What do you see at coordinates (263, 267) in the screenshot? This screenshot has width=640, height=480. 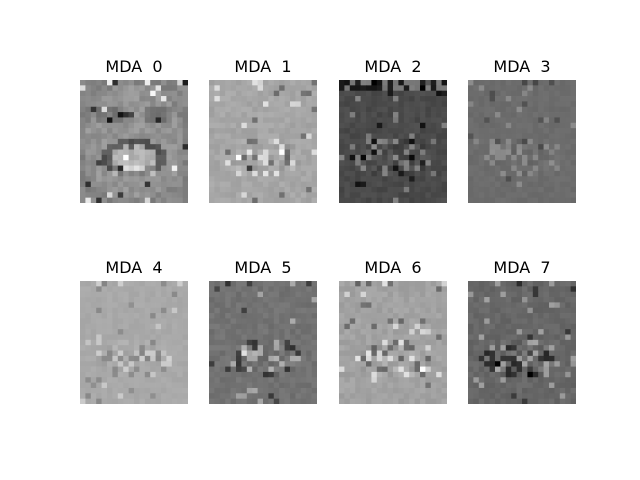 I see `mda-panel-title: MDA 5` at bounding box center [263, 267].